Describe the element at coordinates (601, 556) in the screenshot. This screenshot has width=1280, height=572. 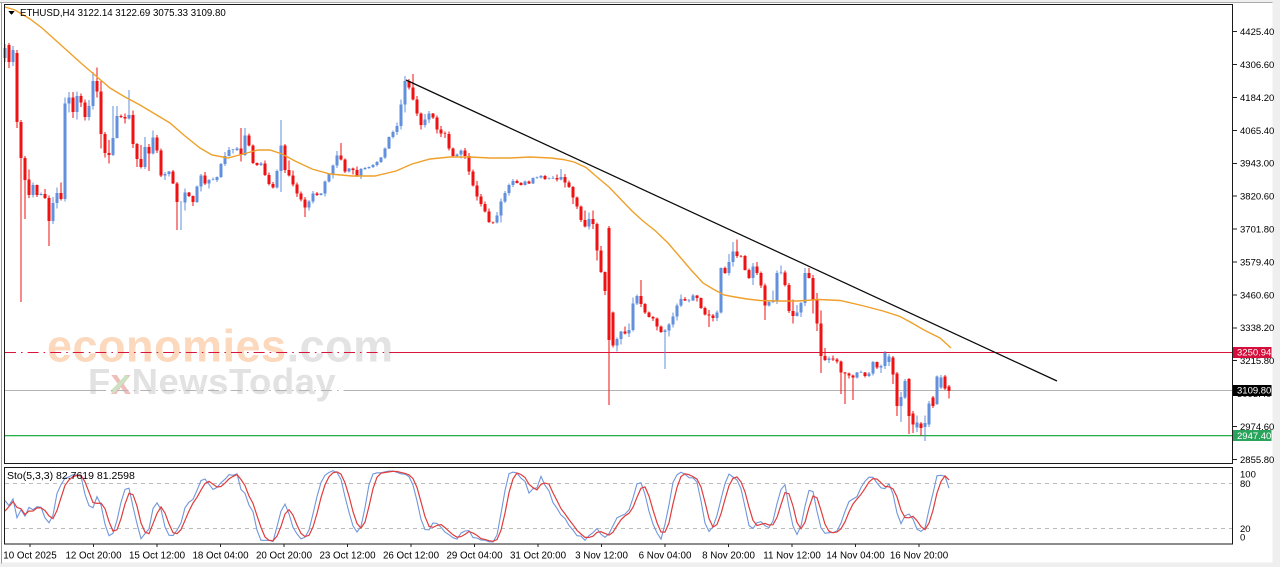
I see `svg-text: 3 Nov 12:00` at that location.